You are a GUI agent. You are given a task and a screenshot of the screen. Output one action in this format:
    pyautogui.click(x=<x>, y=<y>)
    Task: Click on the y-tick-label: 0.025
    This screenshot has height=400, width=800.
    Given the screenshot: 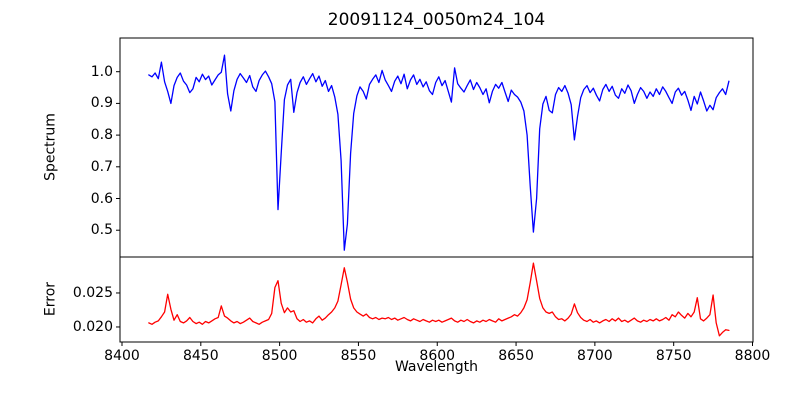 What is the action you would take?
    pyautogui.click(x=92, y=292)
    